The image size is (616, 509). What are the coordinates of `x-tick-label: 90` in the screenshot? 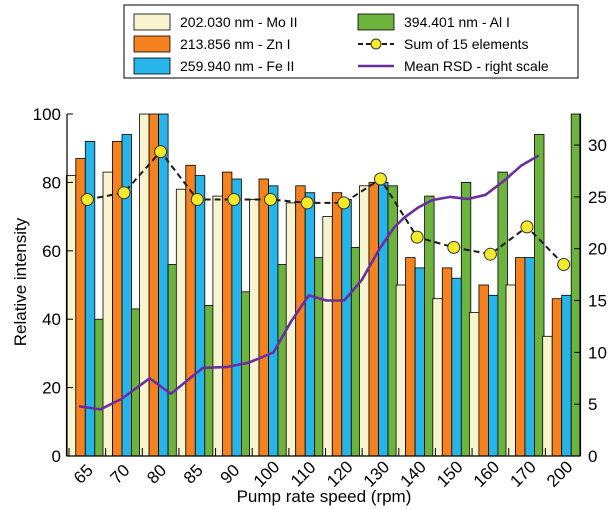 It's located at (230, 474).